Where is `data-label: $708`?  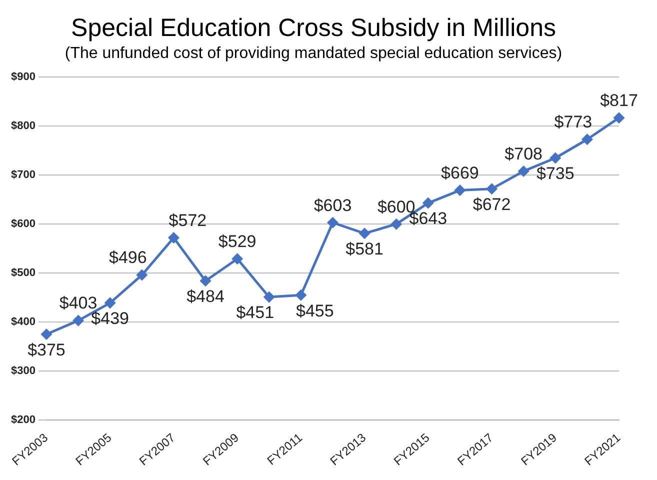
data-label: $708 is located at coordinates (523, 154).